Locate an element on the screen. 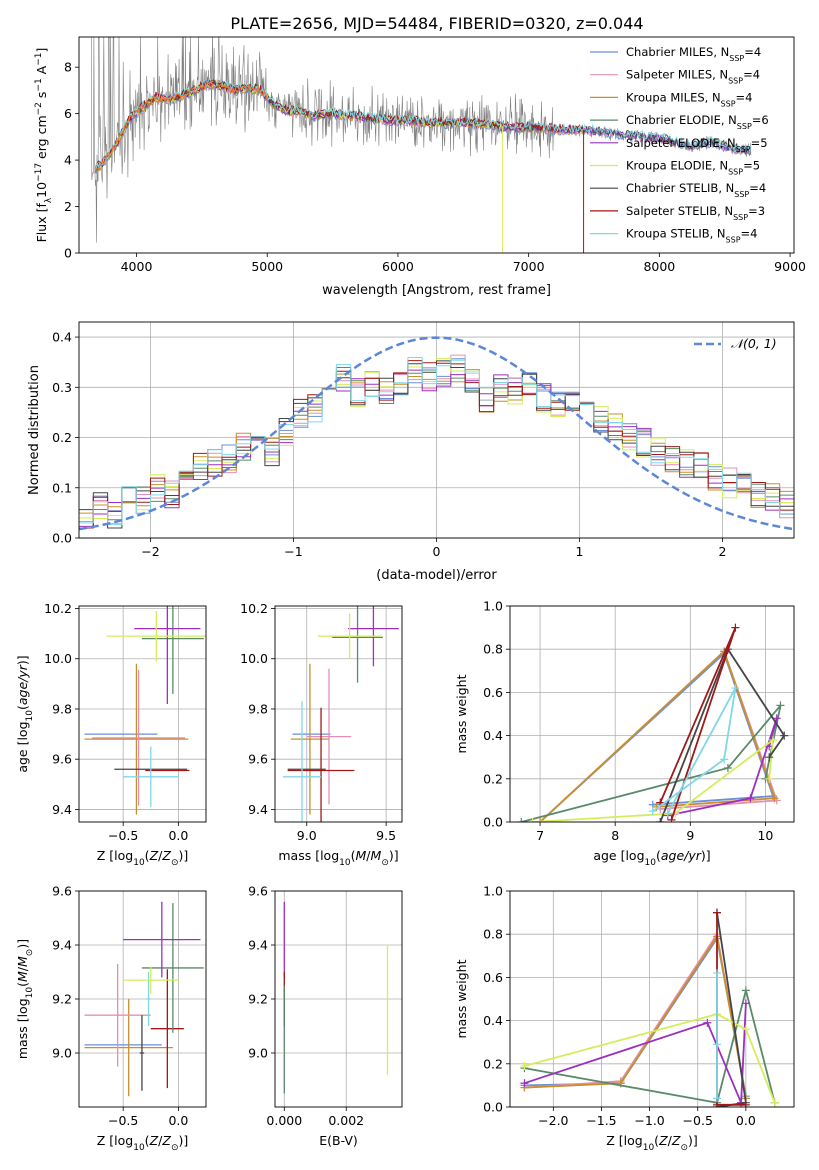  legend-label: Chabrier STELIB, NSSP=4 is located at coordinates (696, 190).